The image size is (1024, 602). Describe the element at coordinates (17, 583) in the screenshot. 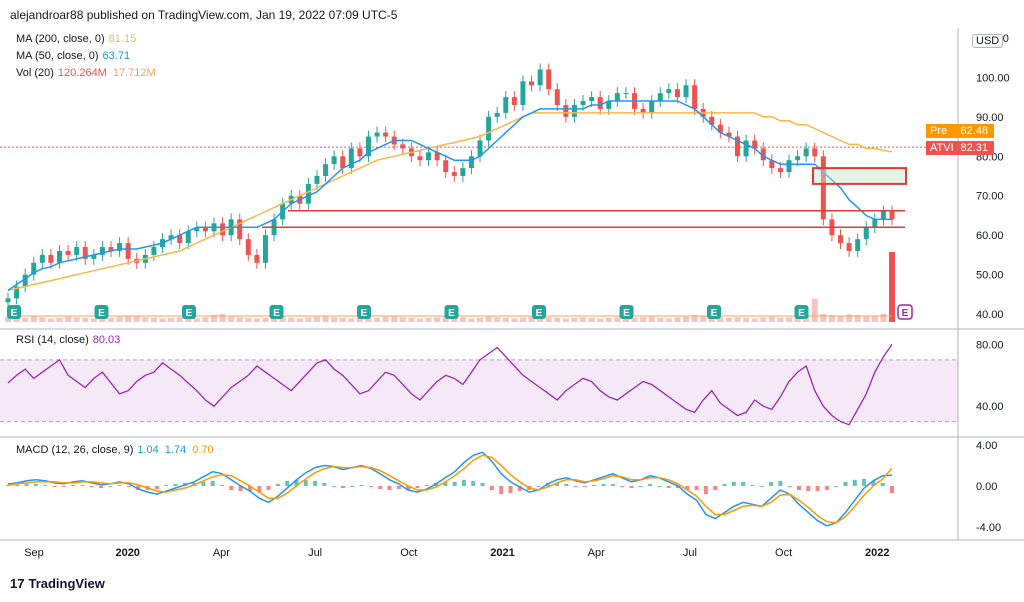

I see `tradingview-logo-icon: 17` at that location.